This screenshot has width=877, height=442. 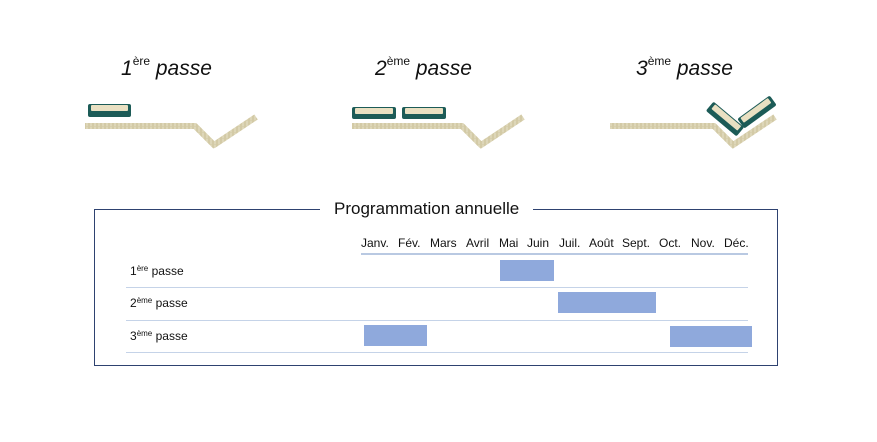 I want to click on month-label: Mai, so click(x=509, y=243).